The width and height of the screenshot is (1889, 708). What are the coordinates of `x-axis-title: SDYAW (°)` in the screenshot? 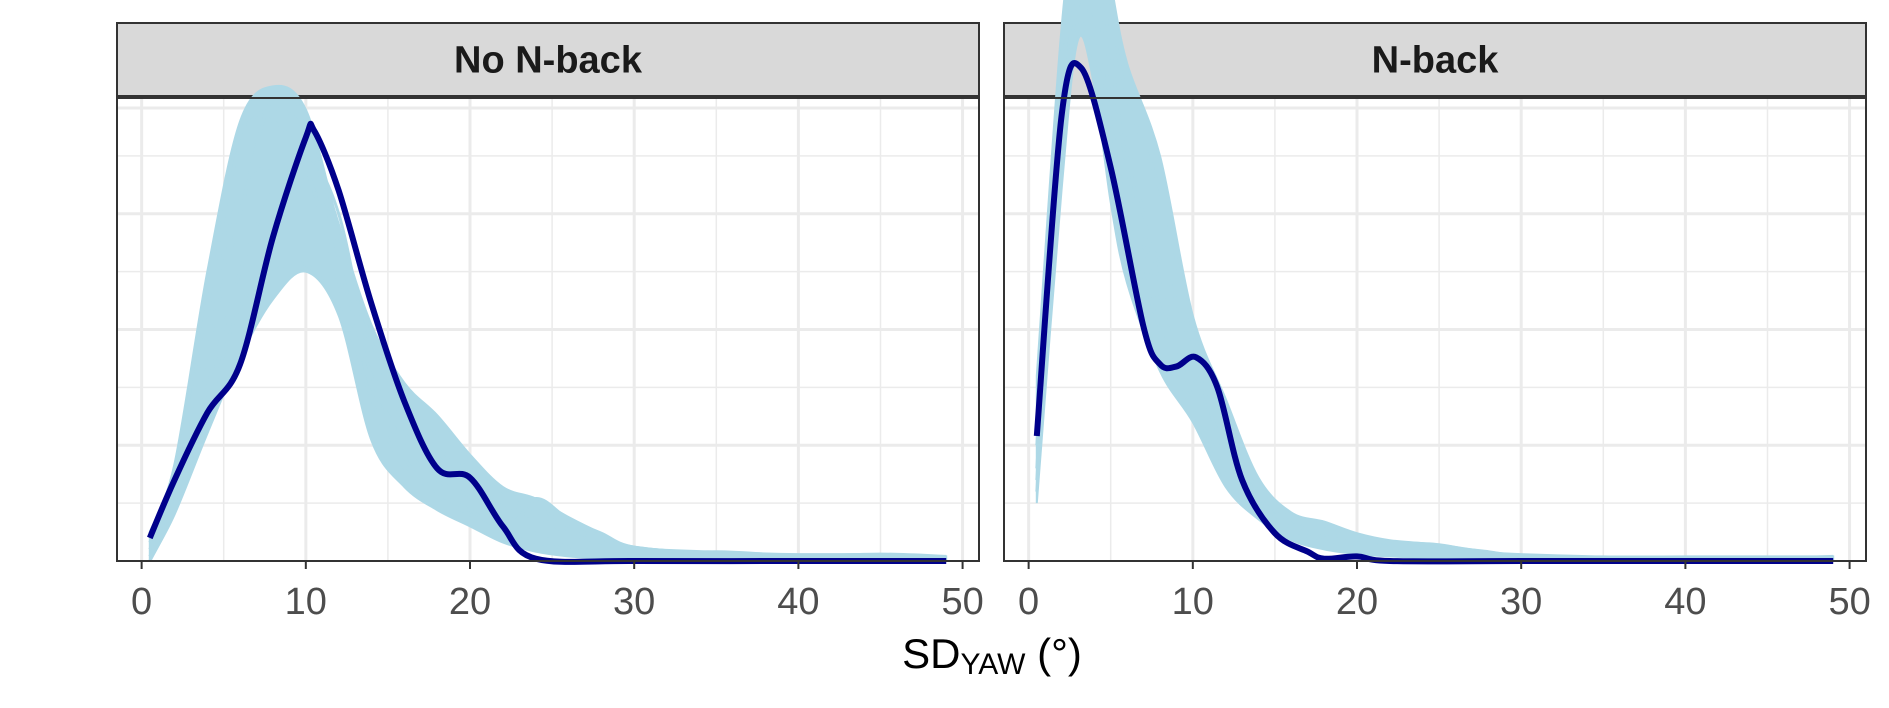 It's located at (992, 655).